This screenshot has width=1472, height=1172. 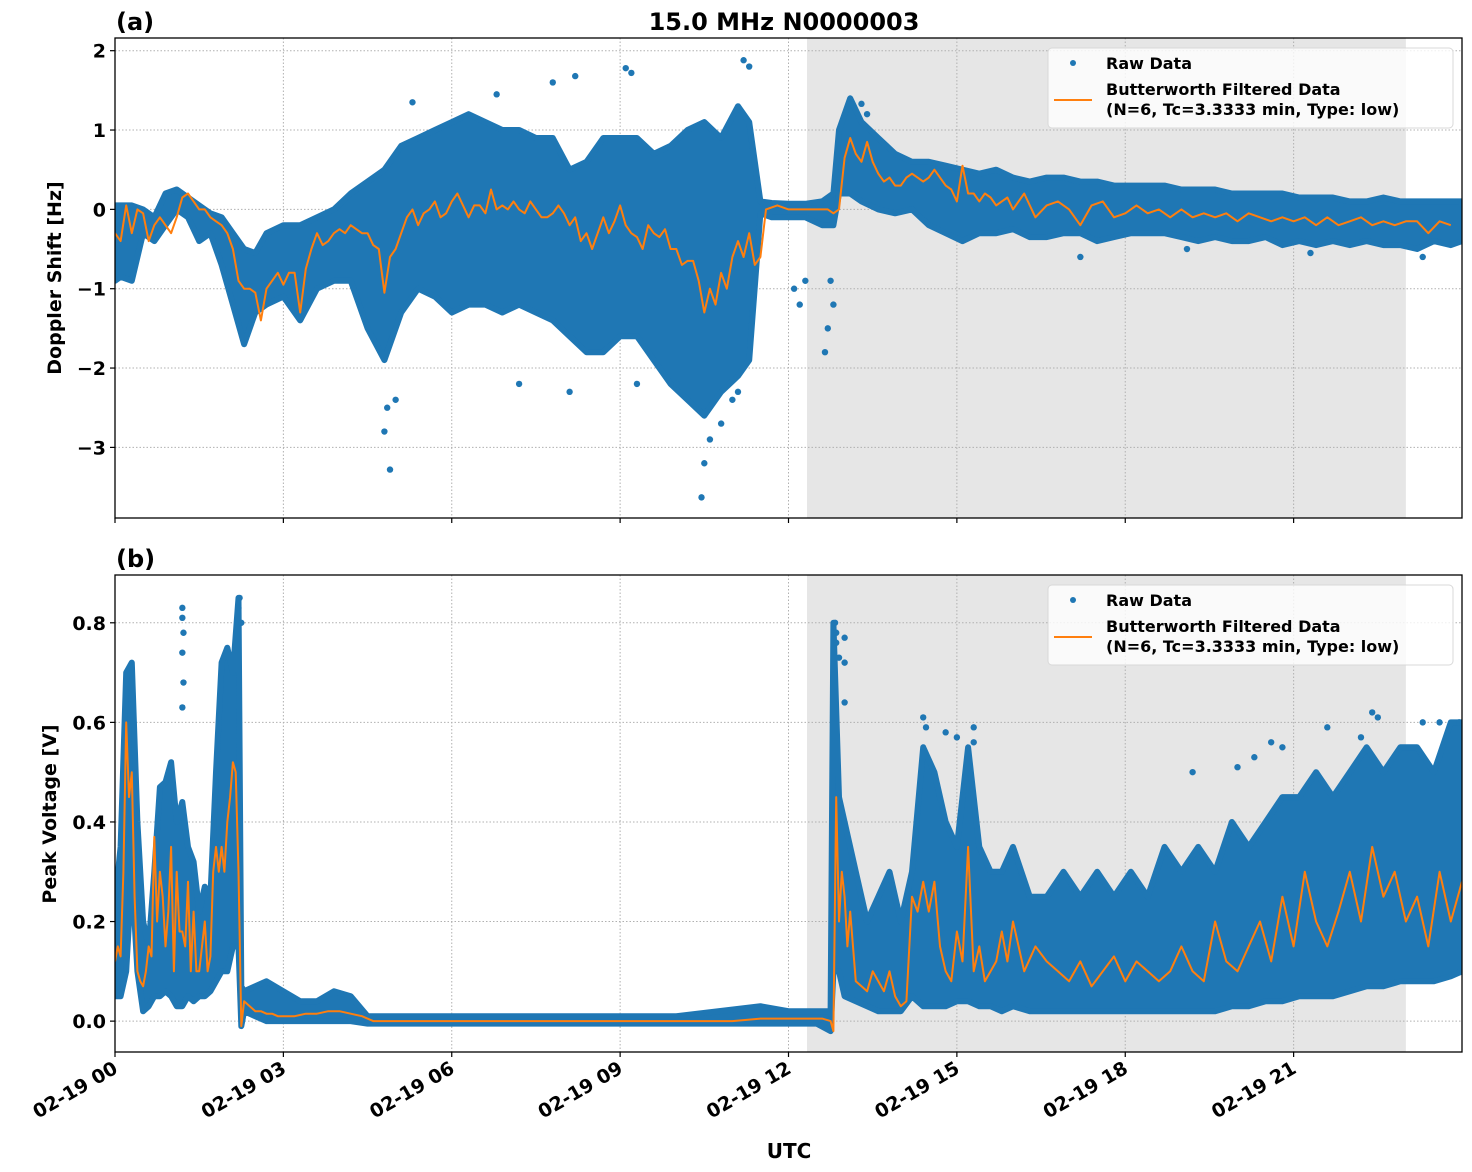 What do you see at coordinates (412, 1090) in the screenshot?
I see `x-tick-label: 02-19 06` at bounding box center [412, 1090].